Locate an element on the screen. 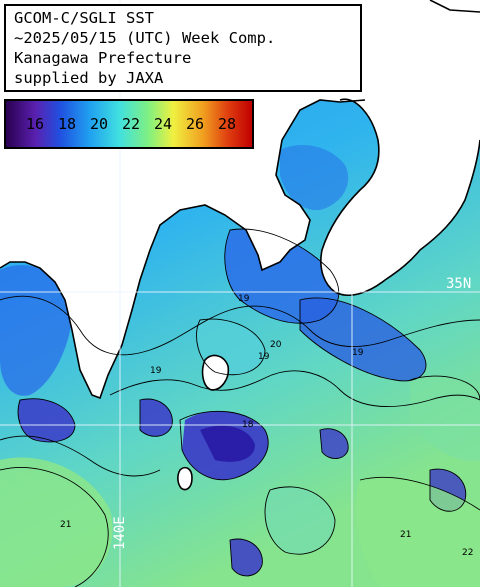 The height and width of the screenshot is (587, 480). title-line-2: ~2025/05/15 (UTC) Week Comp. is located at coordinates (145, 38).